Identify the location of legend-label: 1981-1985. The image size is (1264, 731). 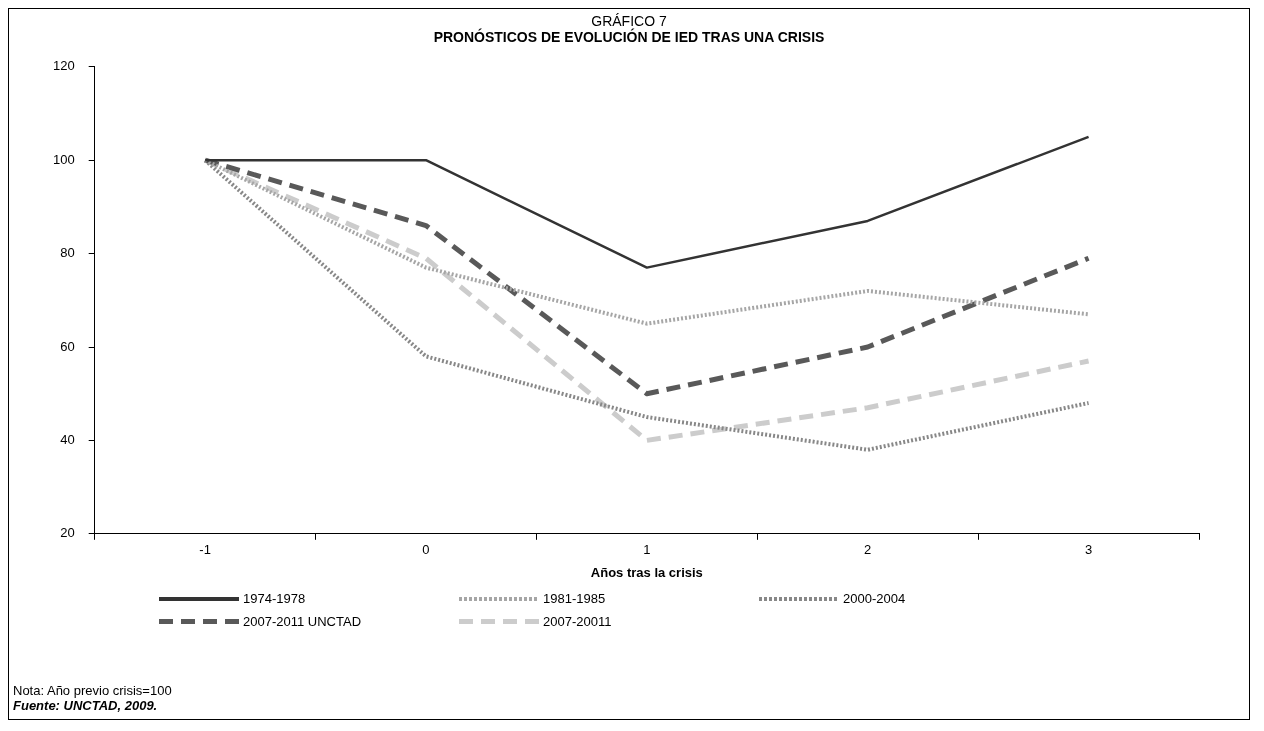
(574, 598).